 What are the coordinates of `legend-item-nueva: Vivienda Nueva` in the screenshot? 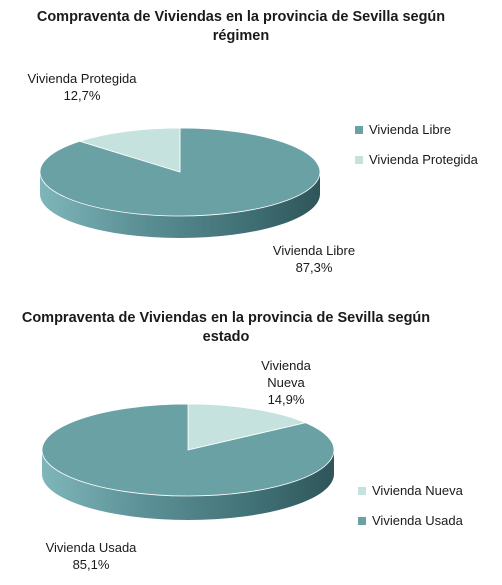 It's located at (410, 490).